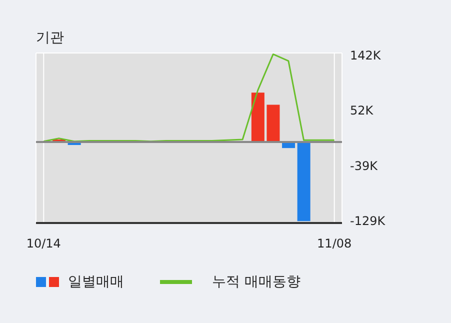 The width and height of the screenshot is (451, 323). Describe the element at coordinates (362, 111) in the screenshot. I see `y-tick-label: 52K` at that location.